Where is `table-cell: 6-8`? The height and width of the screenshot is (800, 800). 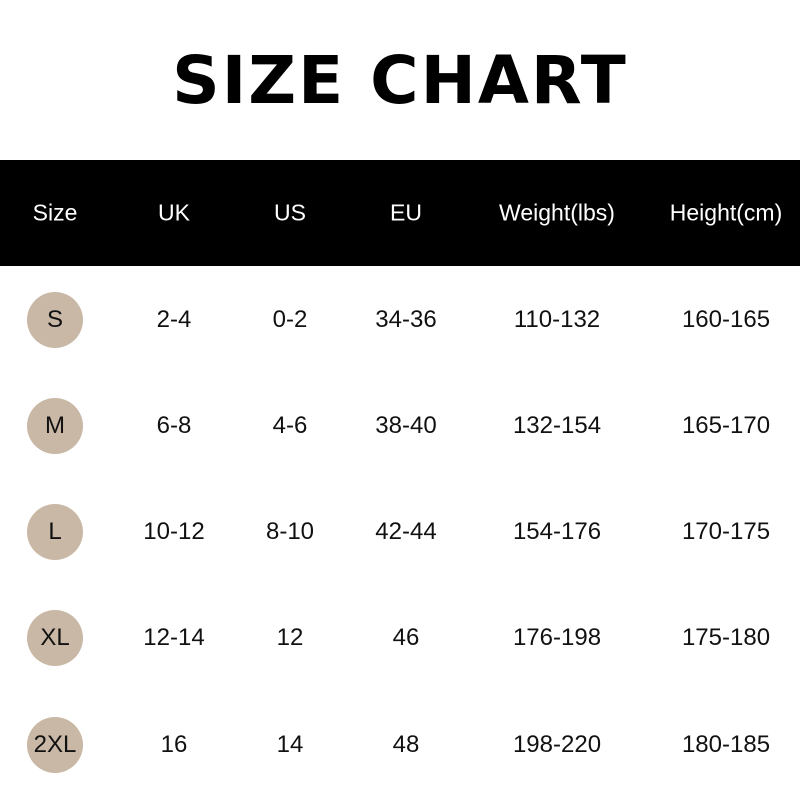 table-cell: 6-8 is located at coordinates (174, 425).